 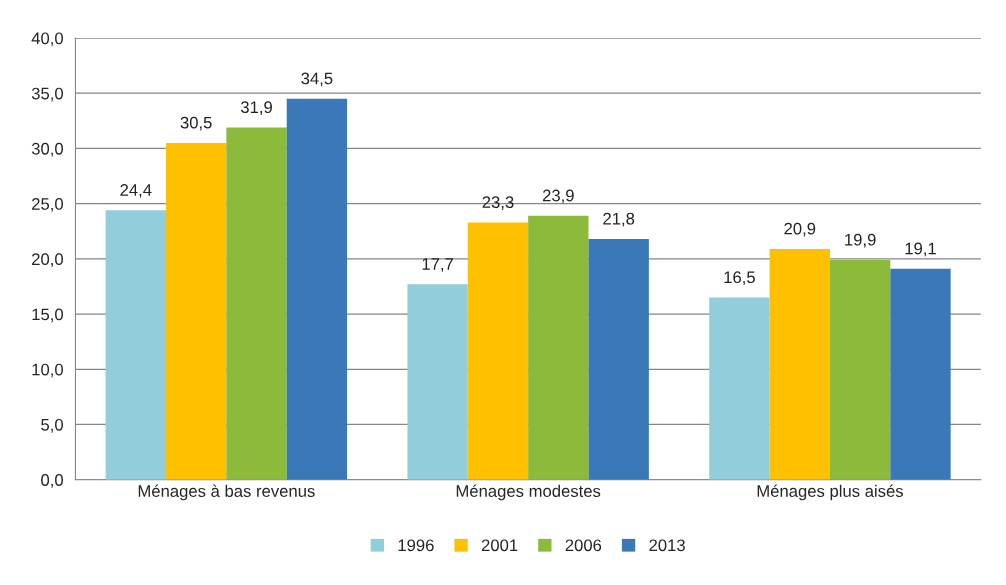 I want to click on legend-label: 2013, so click(x=667, y=545).